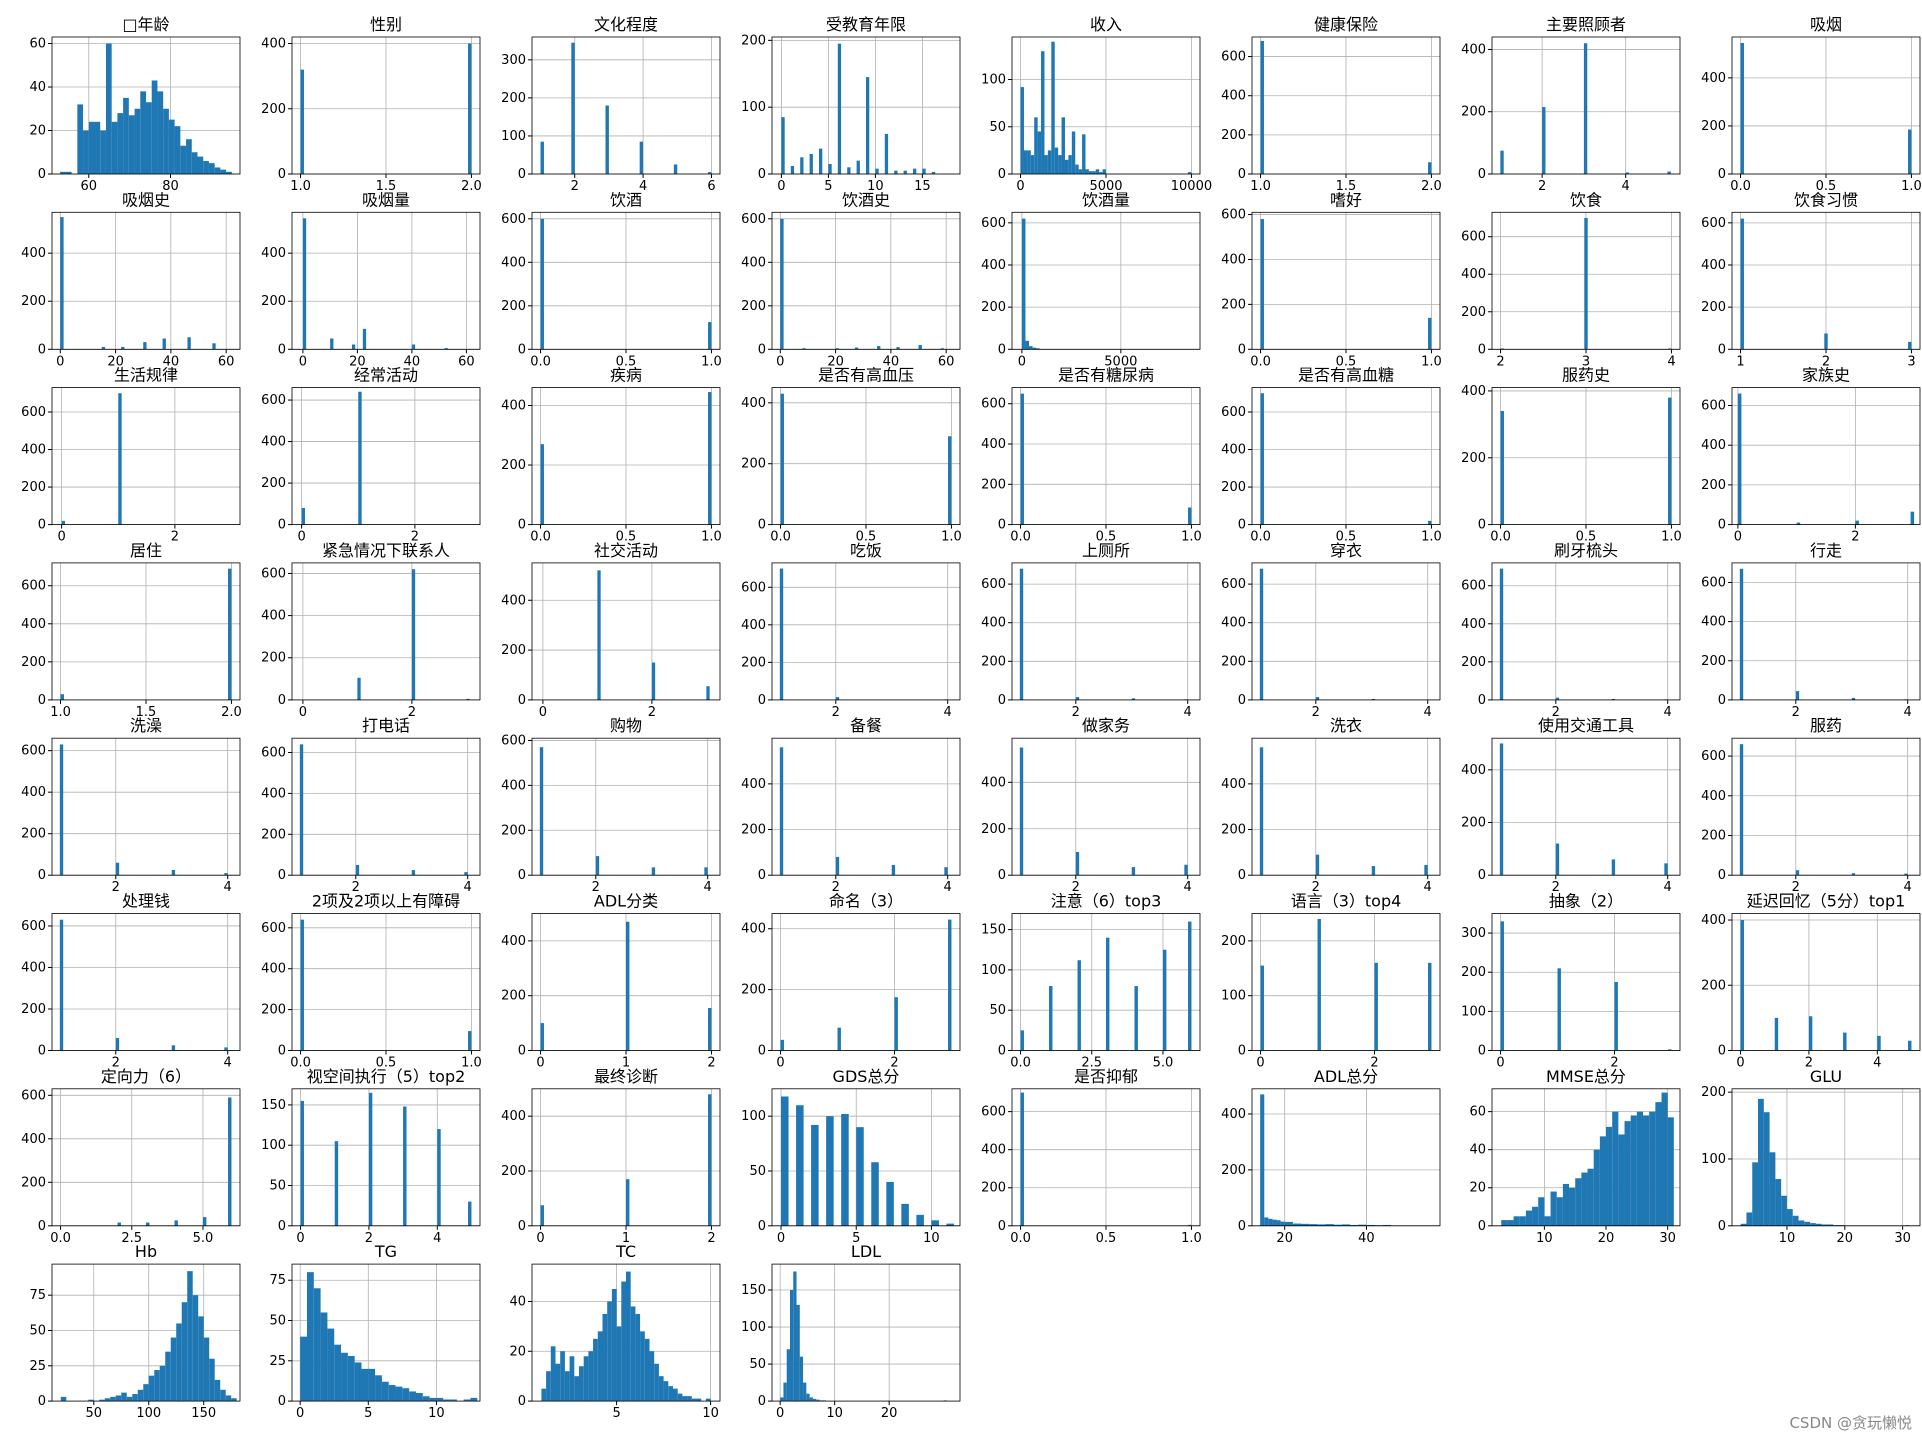 The width and height of the screenshot is (1922, 1442). What do you see at coordinates (466, 361) in the screenshot?
I see `x-tick-label: 60` at bounding box center [466, 361].